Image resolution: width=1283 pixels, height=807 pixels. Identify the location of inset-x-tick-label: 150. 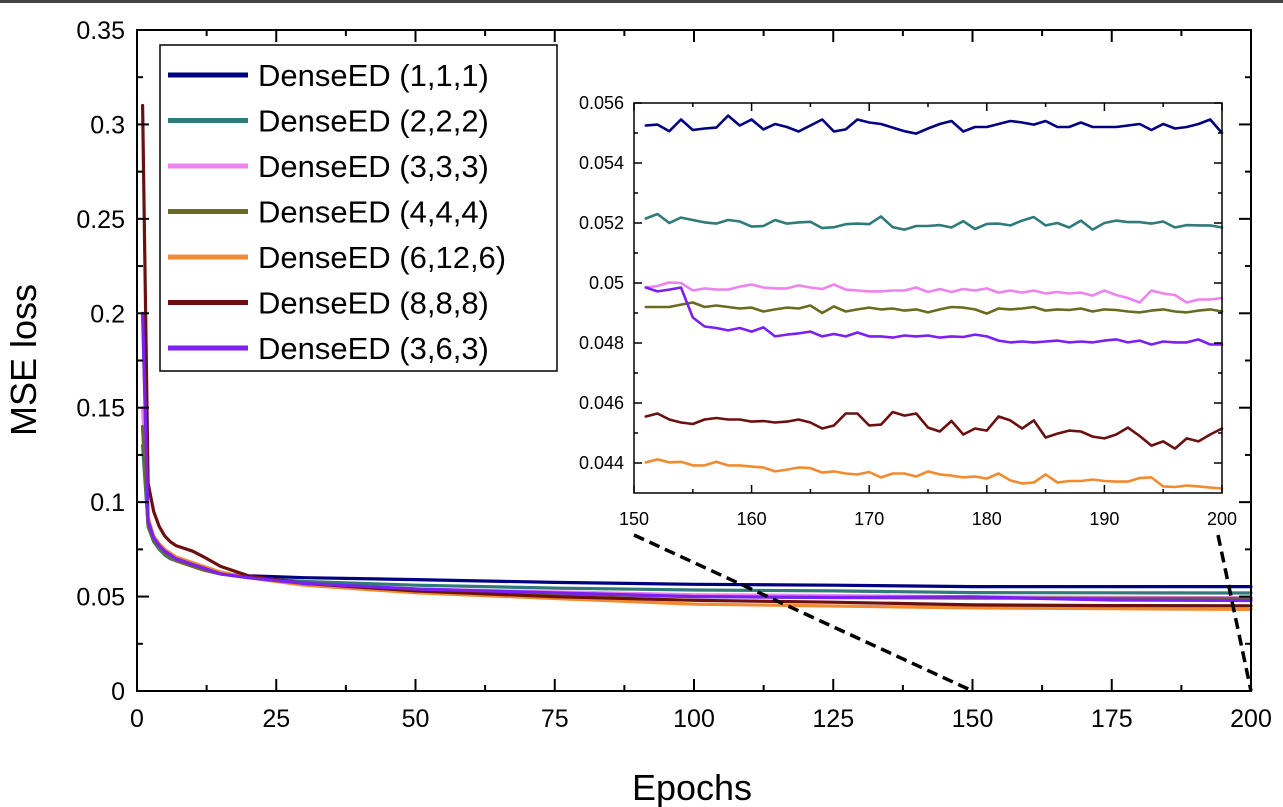
(634, 519).